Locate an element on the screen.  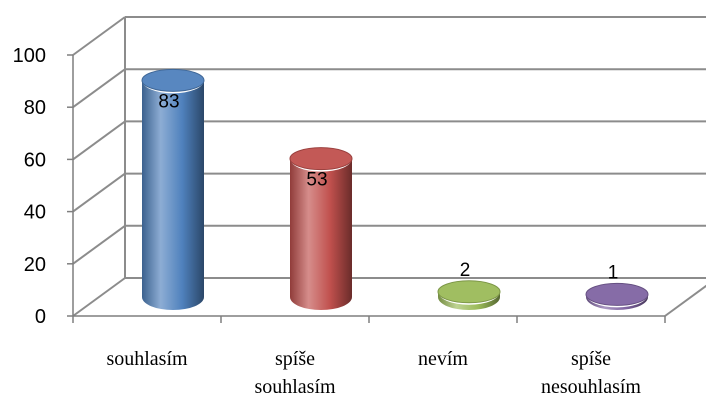
y-tick-label: 0 is located at coordinates (40, 317).